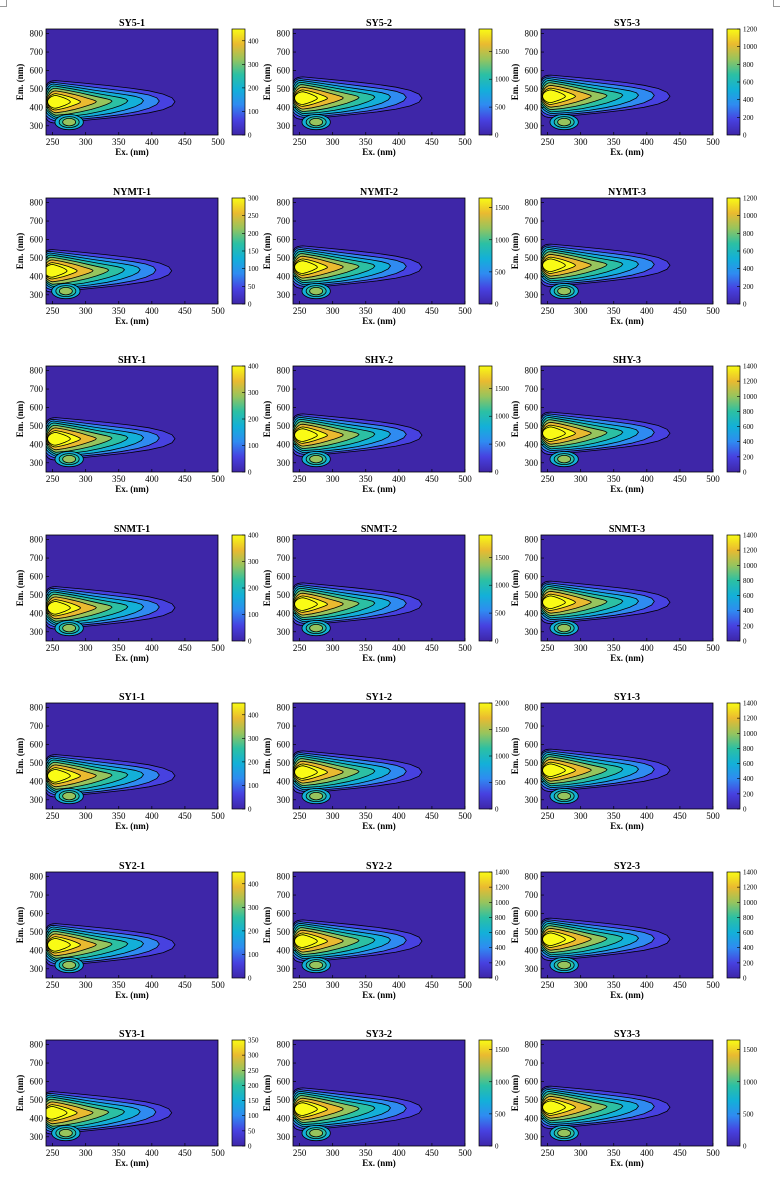 Image resolution: width=780 pixels, height=1198 pixels. Describe the element at coordinates (627, 1034) in the screenshot. I see `panel-title: SY3-3` at that location.